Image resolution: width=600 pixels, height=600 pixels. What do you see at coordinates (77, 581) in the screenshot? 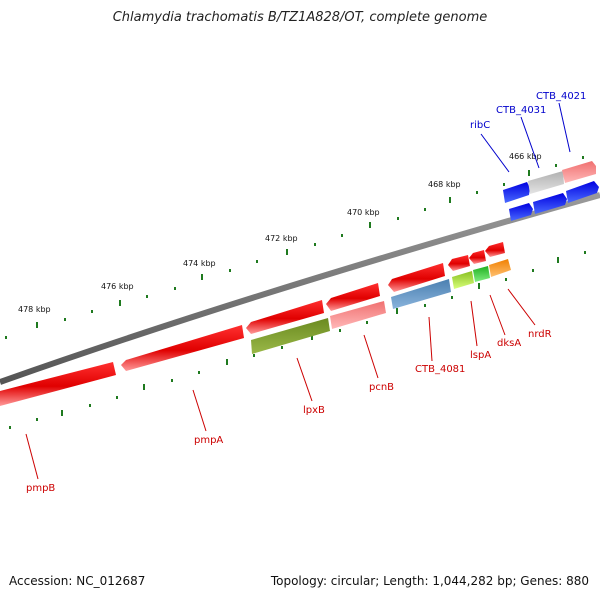
I see `accession-text: Accession: NC_012687` at bounding box center [77, 581].